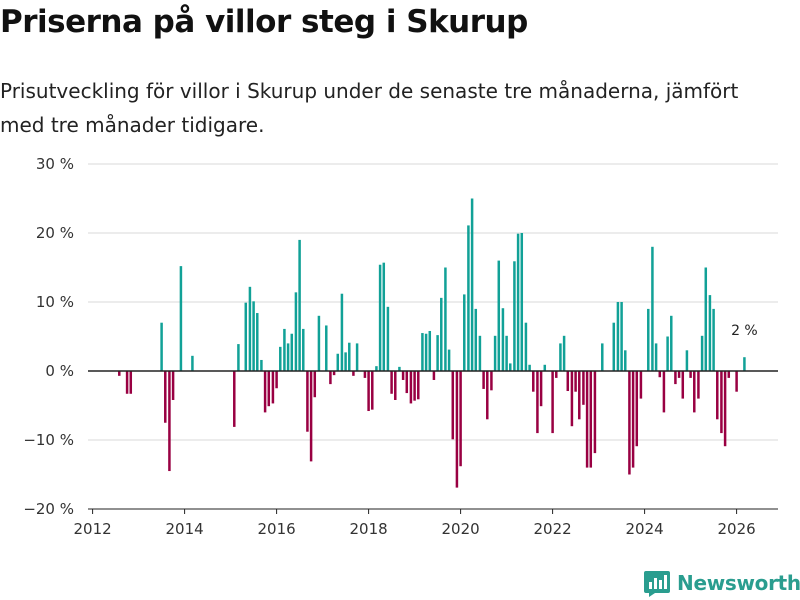  What do you see at coordinates (277, 529) in the screenshot?
I see `x-tick-label: 2016` at bounding box center [277, 529].